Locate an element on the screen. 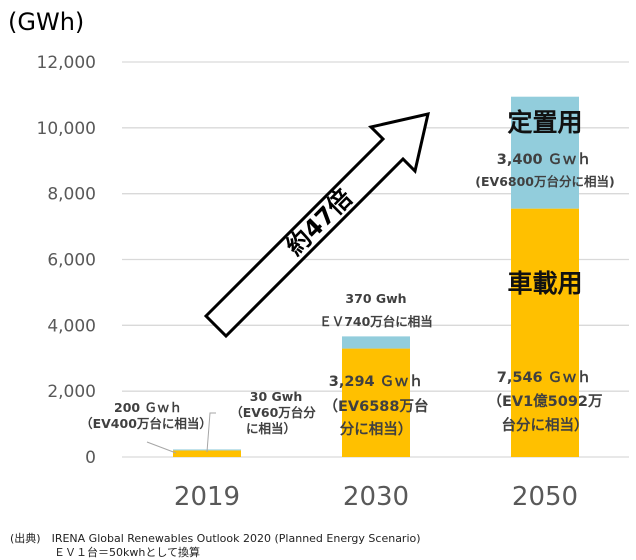 The image size is (636, 560). annotation-line: 台分に相当） is located at coordinates (545, 425).